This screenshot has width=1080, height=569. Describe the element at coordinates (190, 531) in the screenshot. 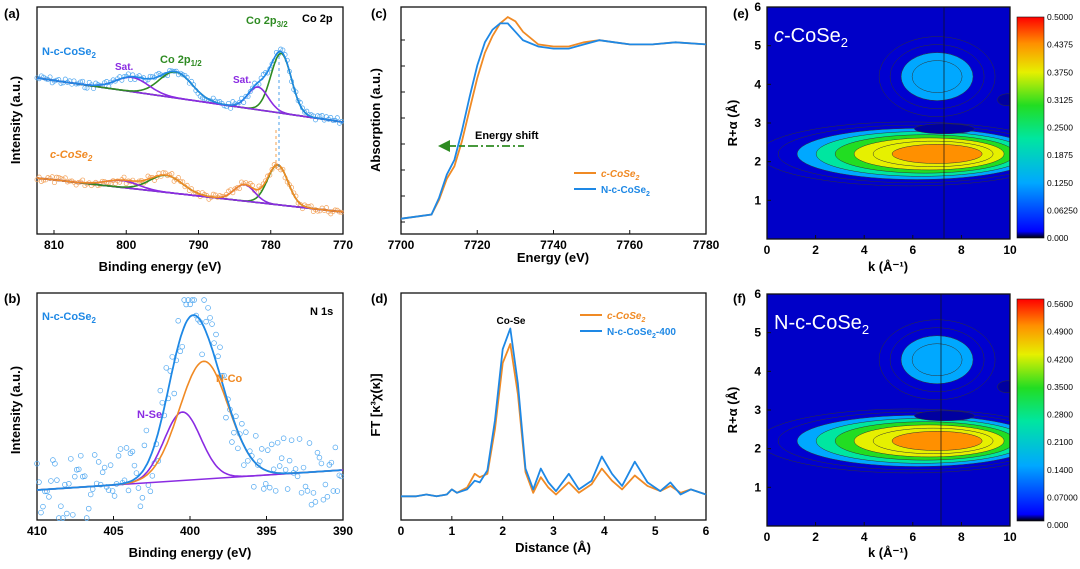

I see `panel-b-xtick-label: 400` at that location.